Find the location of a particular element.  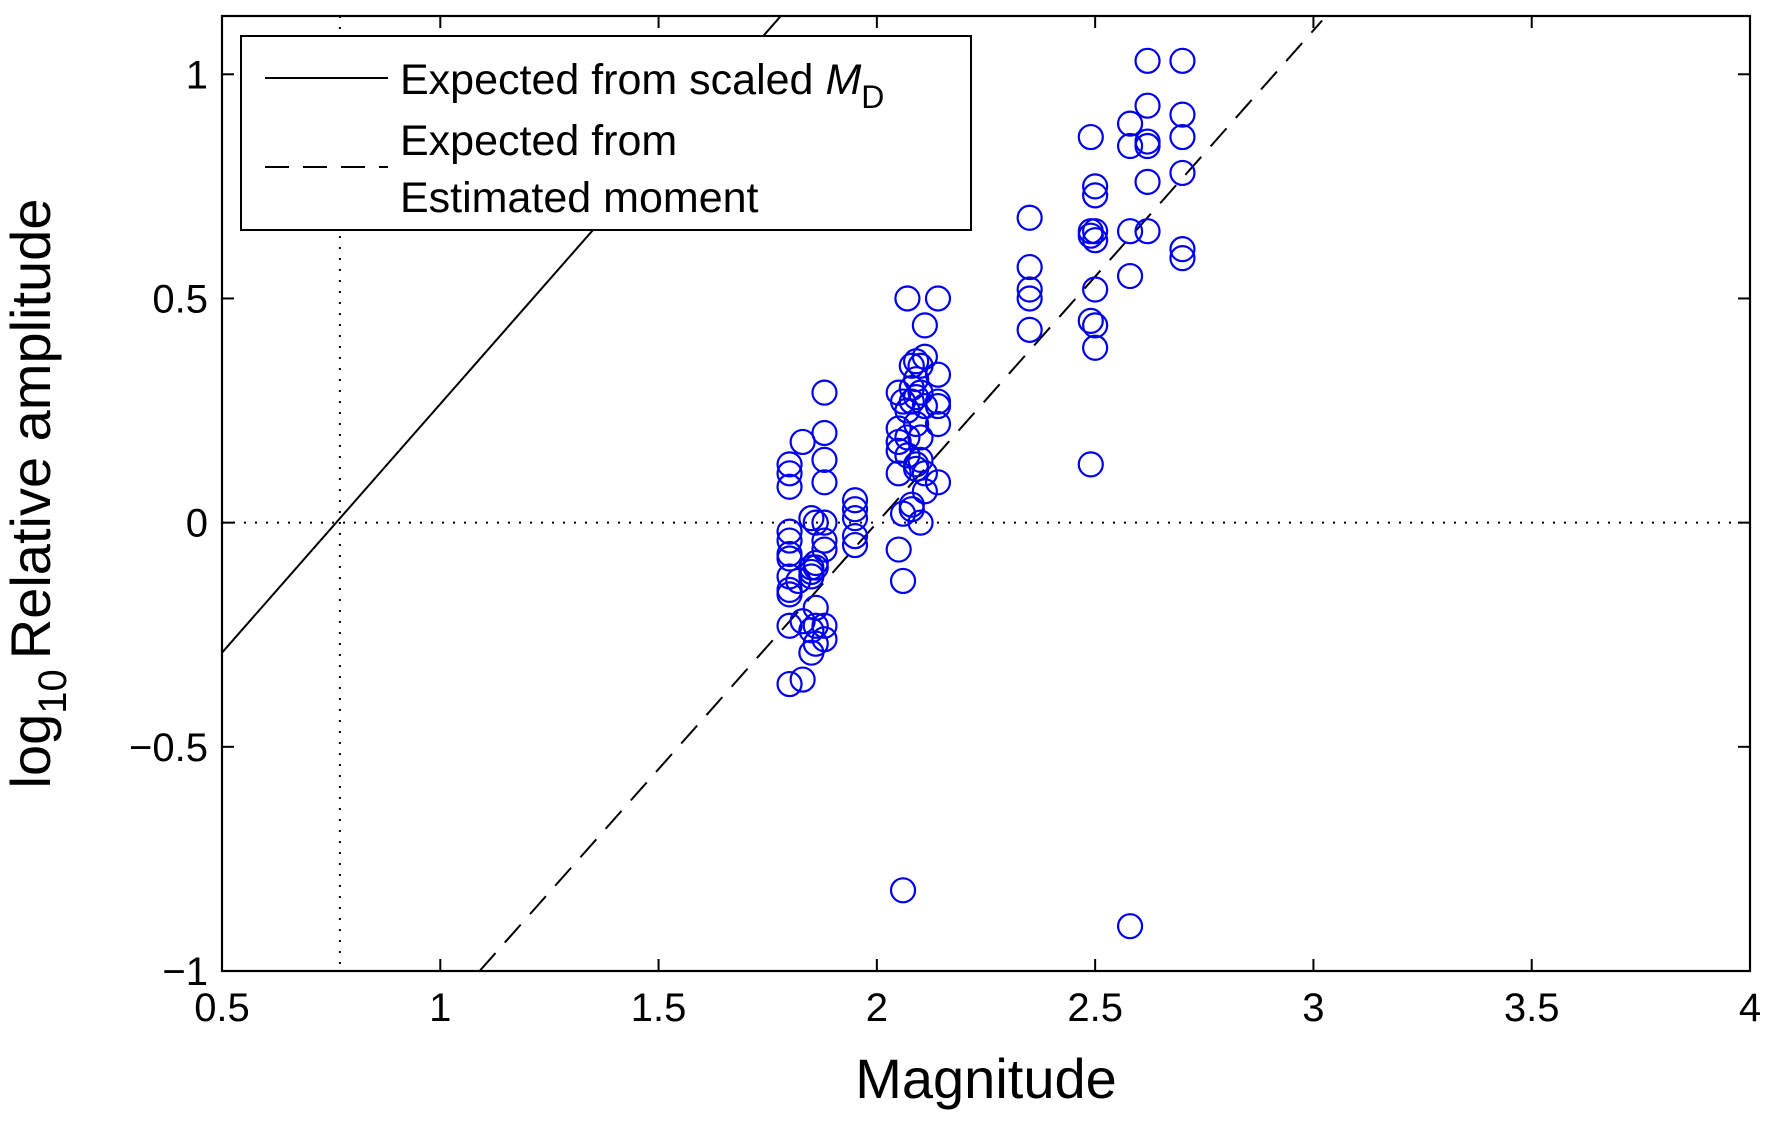

legend-label-expected-from: Expected from is located at coordinates (538, 141).